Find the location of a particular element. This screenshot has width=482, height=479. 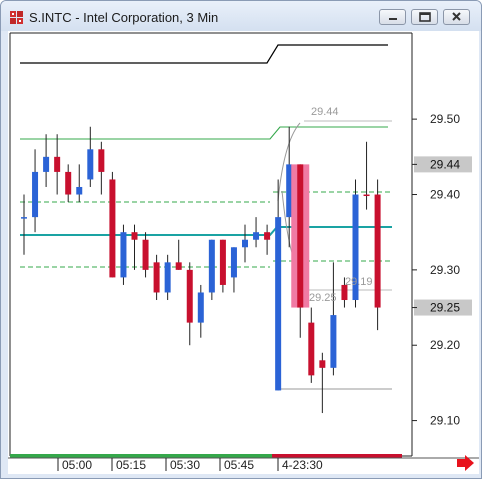

x-tick-label: 05:00 is located at coordinates (77, 465).